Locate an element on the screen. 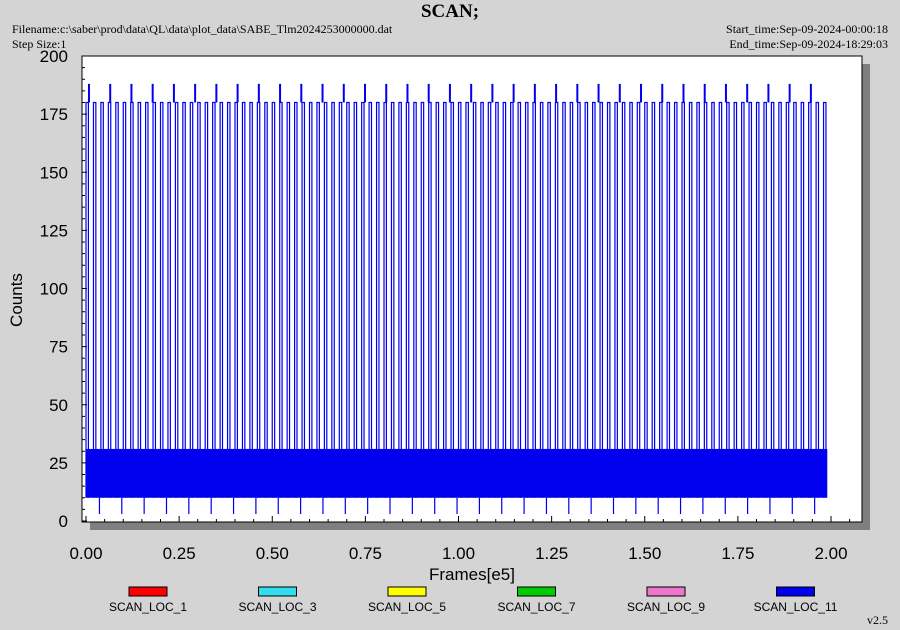 This screenshot has width=900, height=630. y-tick-label: 25 is located at coordinates (58, 463).